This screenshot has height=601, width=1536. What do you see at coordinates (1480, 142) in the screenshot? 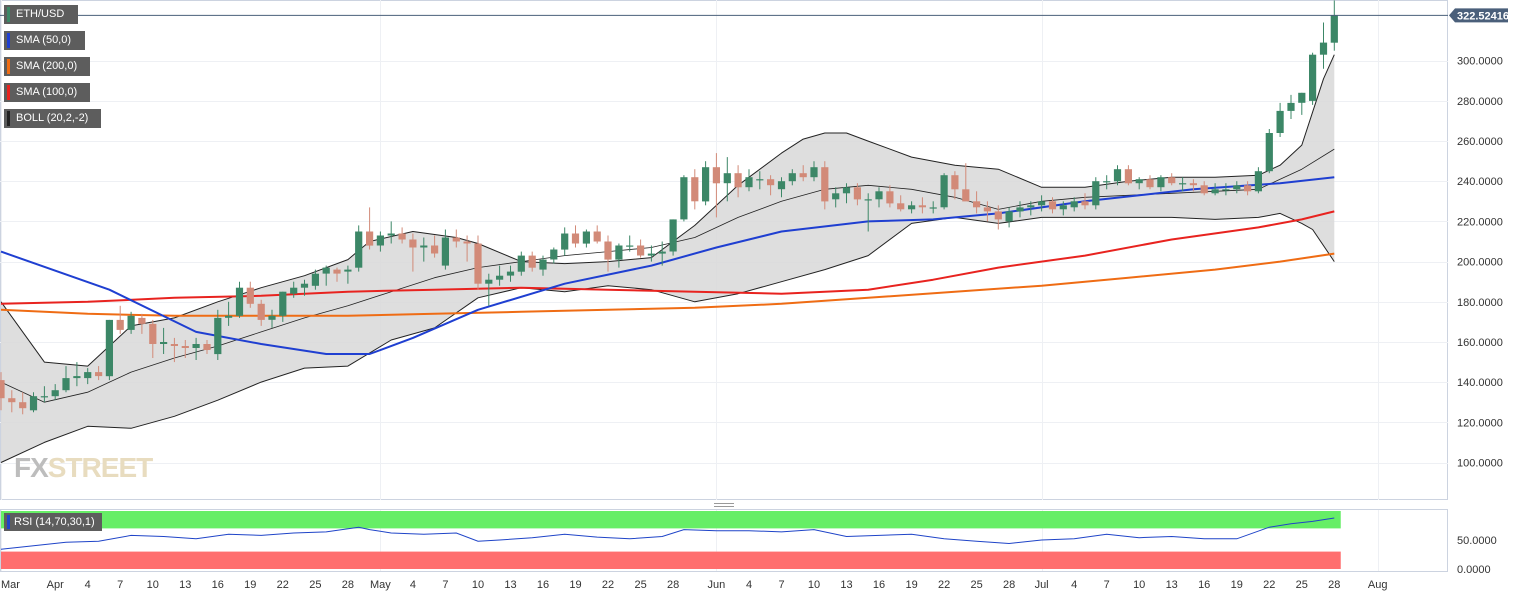
I see `price-tick-label: 260.0000` at bounding box center [1480, 142].